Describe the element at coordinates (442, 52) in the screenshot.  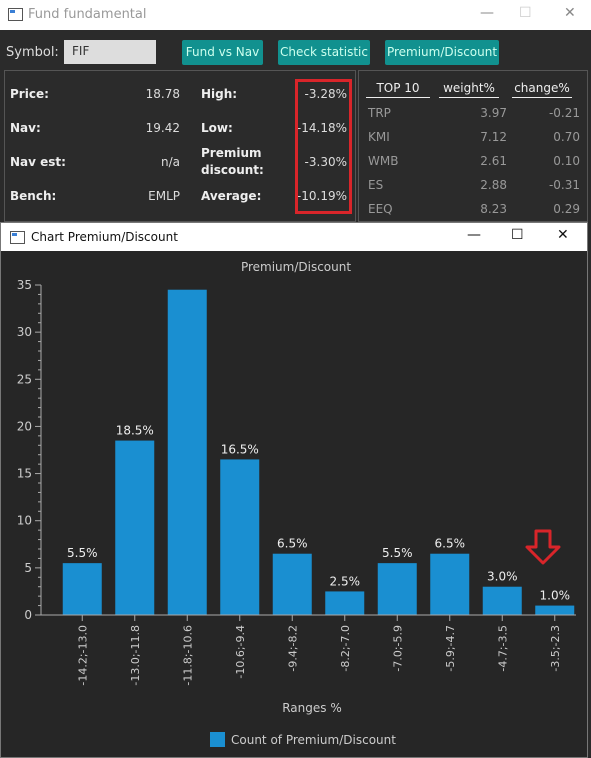
I see `premium-discount-button: Premium/Discount` at that location.